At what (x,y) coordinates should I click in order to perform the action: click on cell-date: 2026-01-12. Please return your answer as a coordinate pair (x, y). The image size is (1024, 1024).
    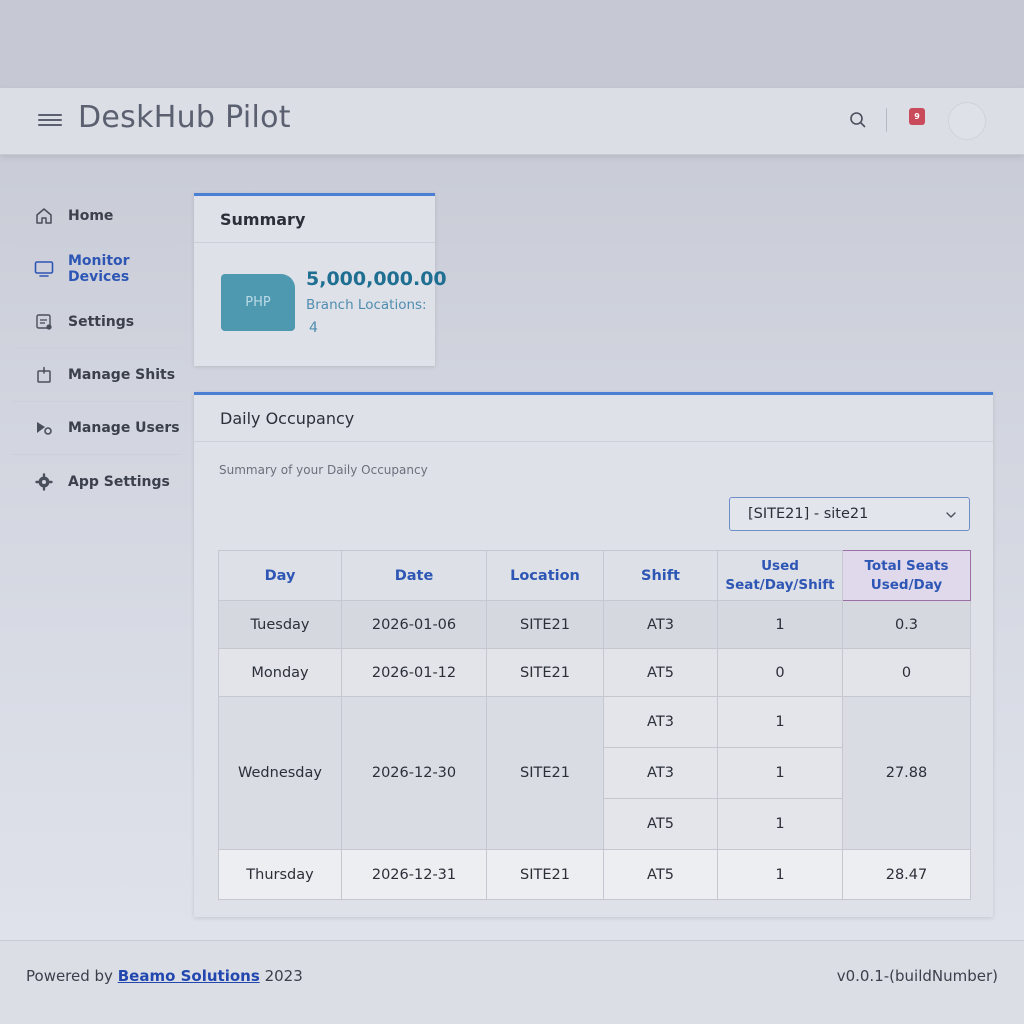
    Looking at the image, I should click on (414, 672).